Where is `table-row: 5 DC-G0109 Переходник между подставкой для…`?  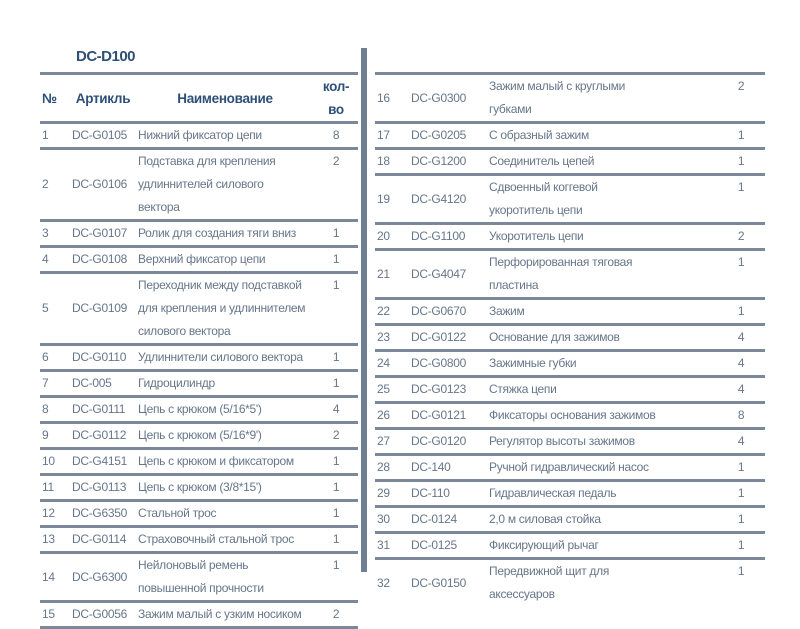 table-row: 5 DC-G0109 Переходник между подставкой для… is located at coordinates (199, 309).